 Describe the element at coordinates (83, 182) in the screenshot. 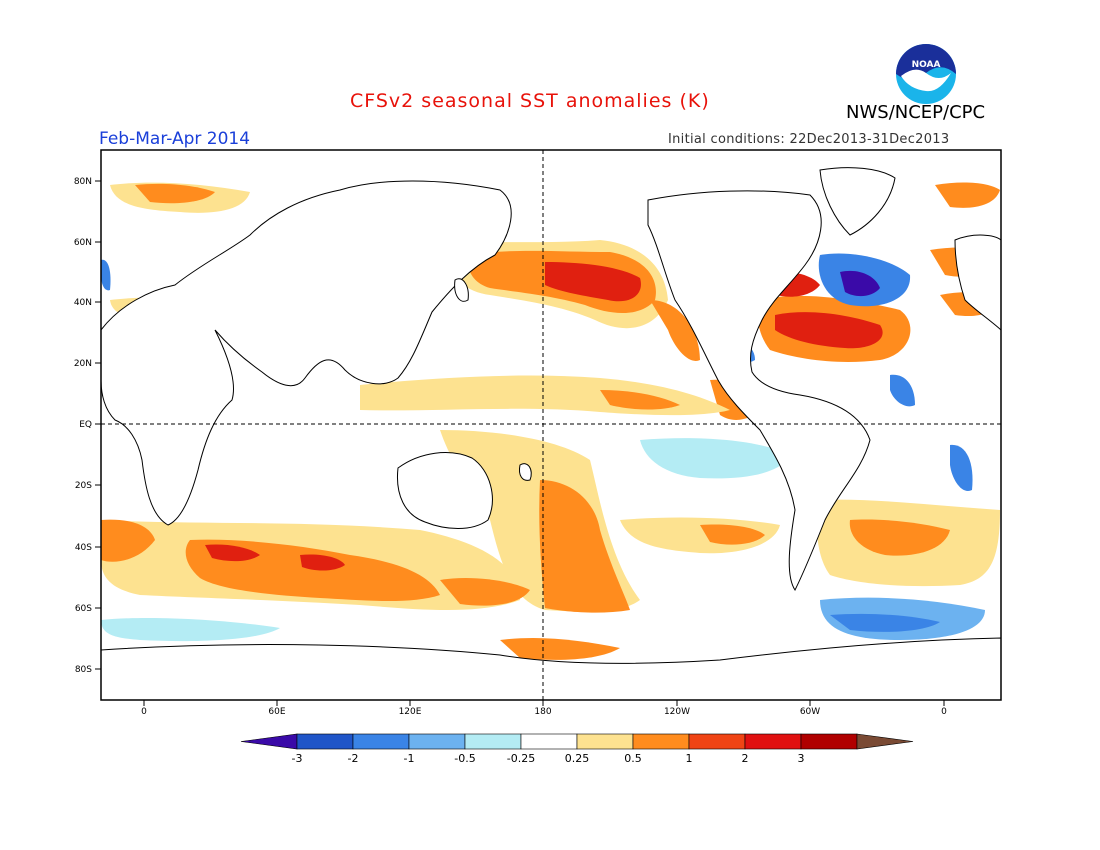

I see `lat-label: 80N` at that location.